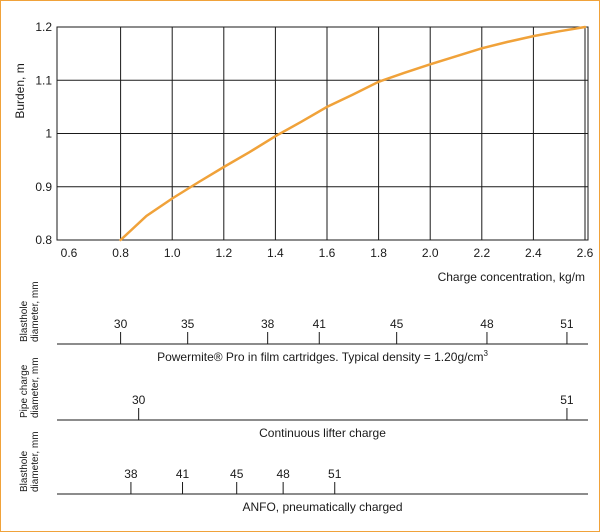  Describe the element at coordinates (120, 253) in the screenshot. I see `x-tick-label: 0.8` at that location.